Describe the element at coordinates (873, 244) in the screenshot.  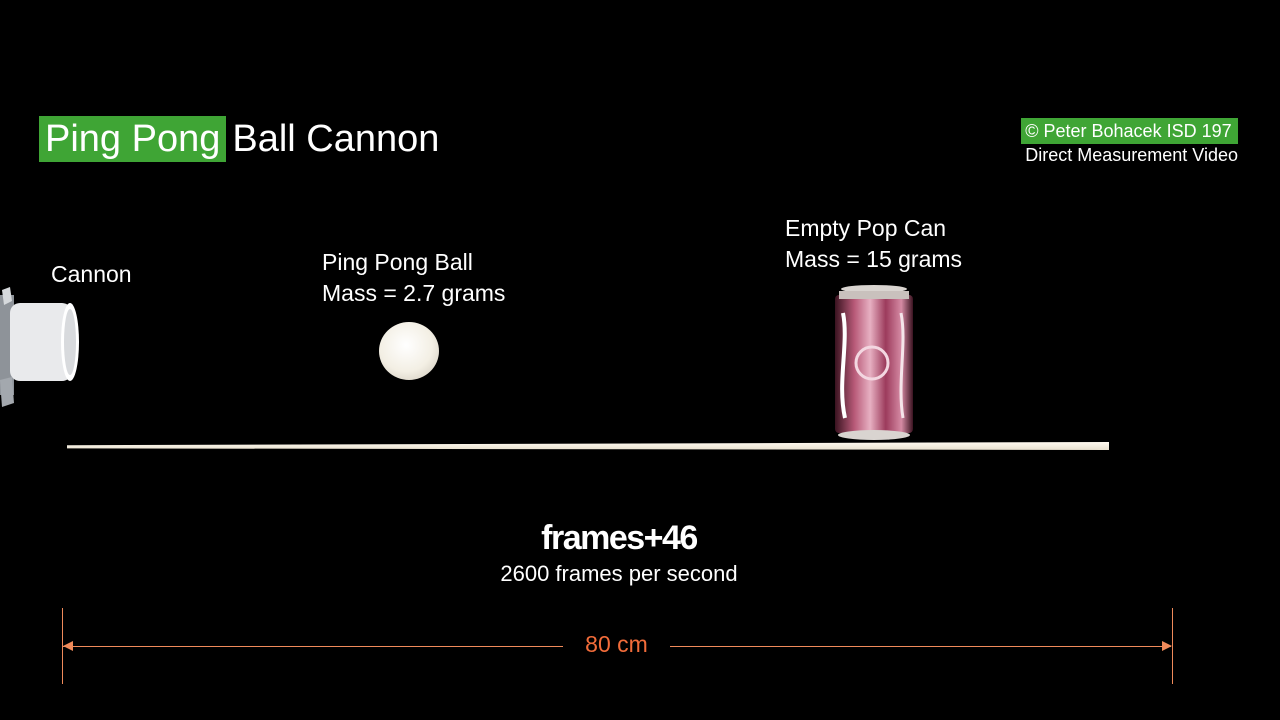
I see `can-label: Empty Pop Can Mass = 15 grams` at that location.